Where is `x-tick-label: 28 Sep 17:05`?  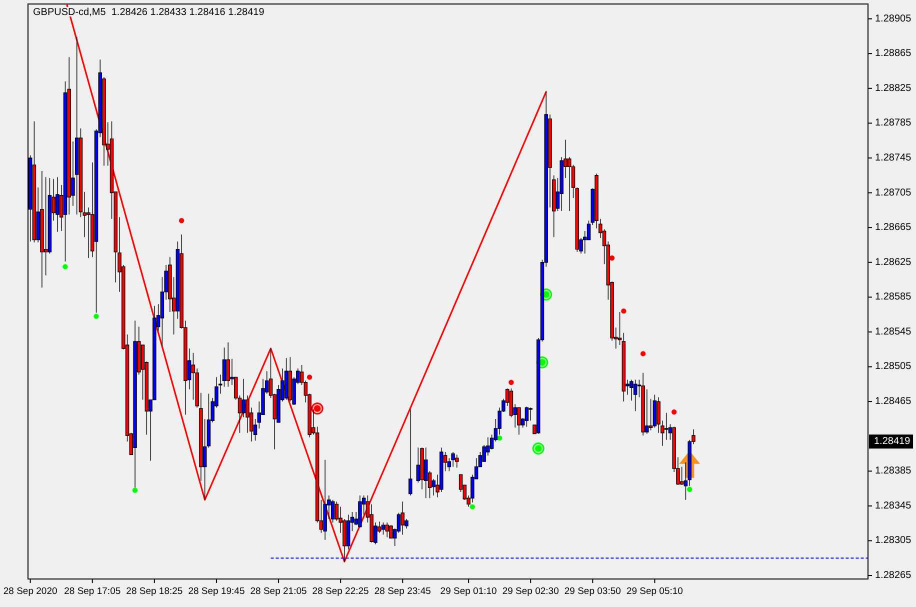 x-tick-label: 28 Sep 17:05 is located at coordinates (92, 591).